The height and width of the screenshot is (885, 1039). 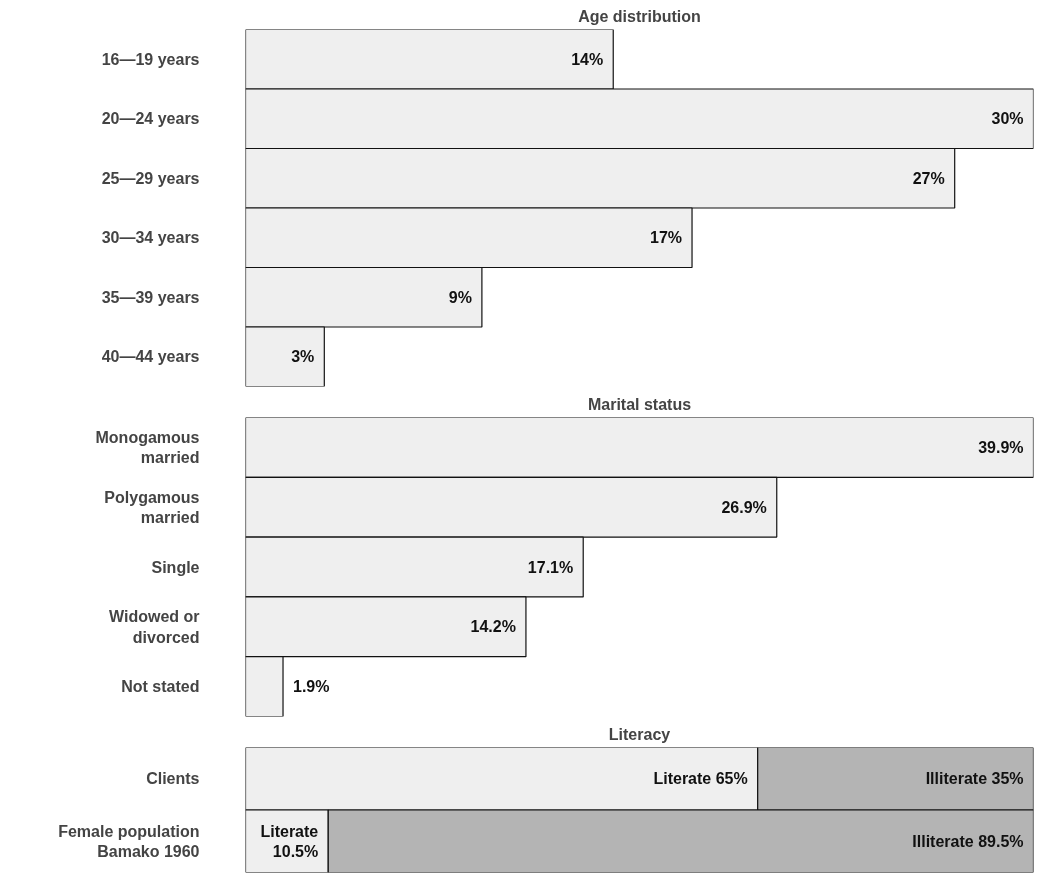 What do you see at coordinates (744, 507) in the screenshot?
I see `data-label: 26.9%` at bounding box center [744, 507].